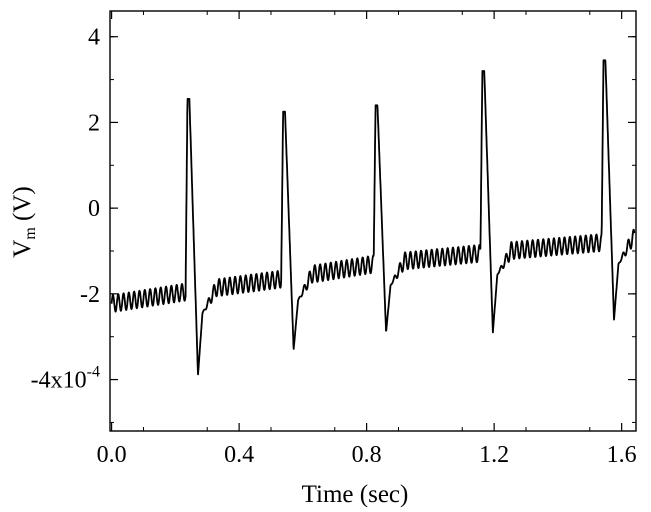  What do you see at coordinates (112, 455) in the screenshot?
I see `x-tick-label: 0.0` at bounding box center [112, 455].